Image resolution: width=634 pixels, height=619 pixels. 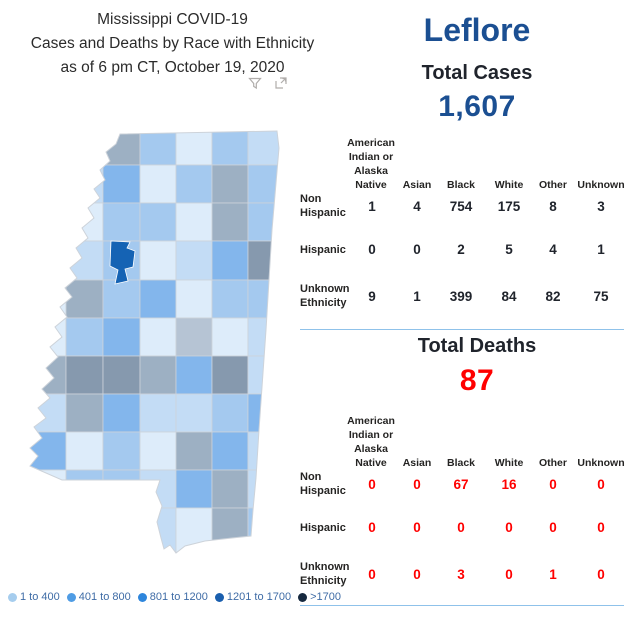 I want to click on deaths-column-header: American Indian or Alaska Native, so click(x=371, y=442).